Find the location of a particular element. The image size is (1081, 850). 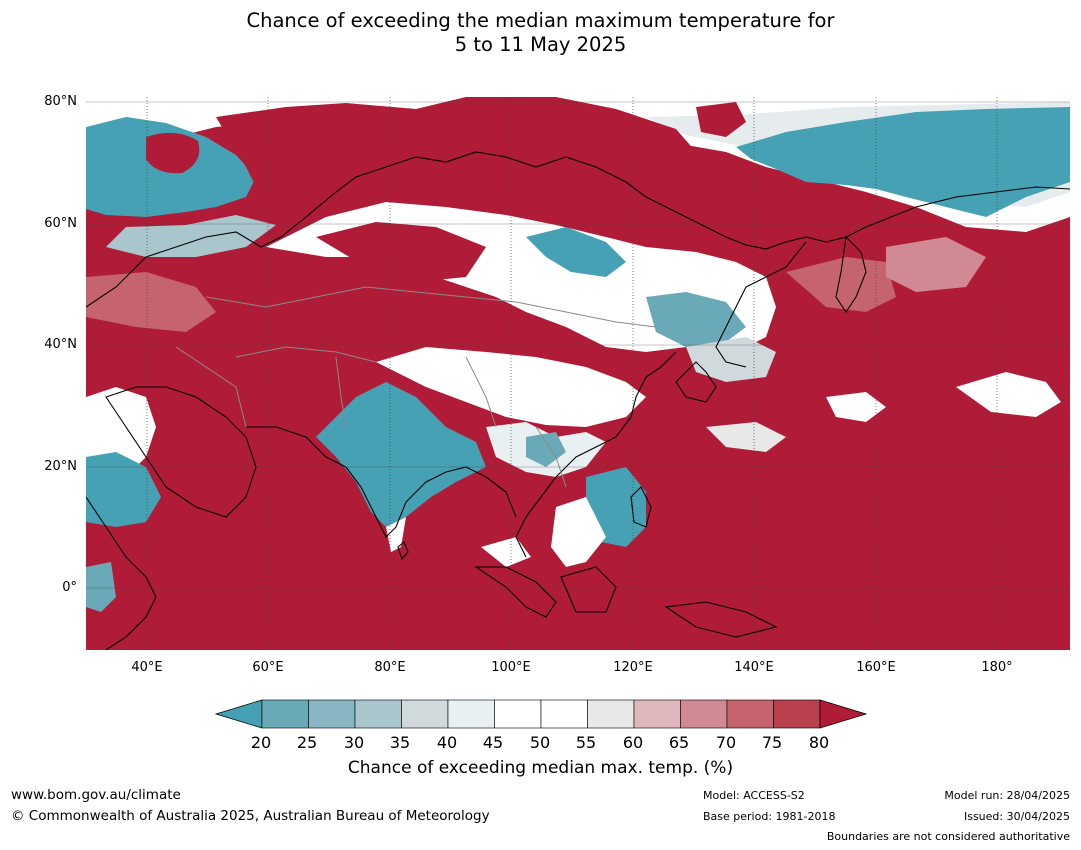

far-east-warm-patch is located at coordinates (796, 242).